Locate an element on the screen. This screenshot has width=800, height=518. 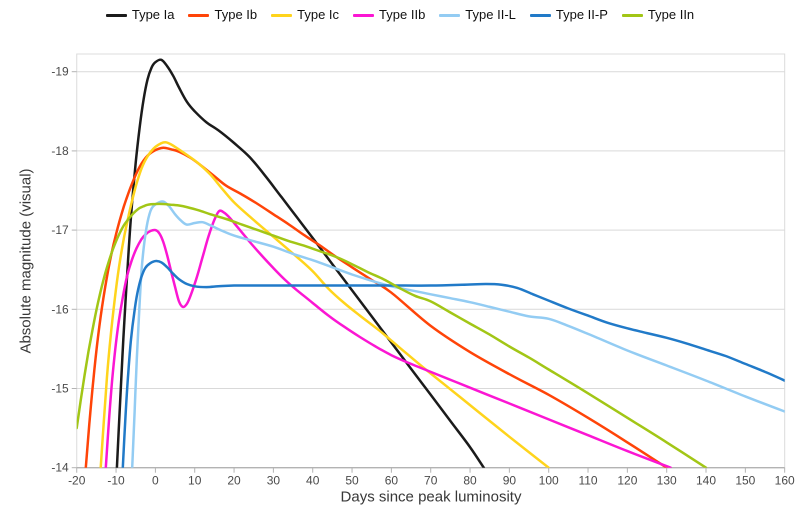
legend-item-type-ia: Type Ia is located at coordinates (140, 15).